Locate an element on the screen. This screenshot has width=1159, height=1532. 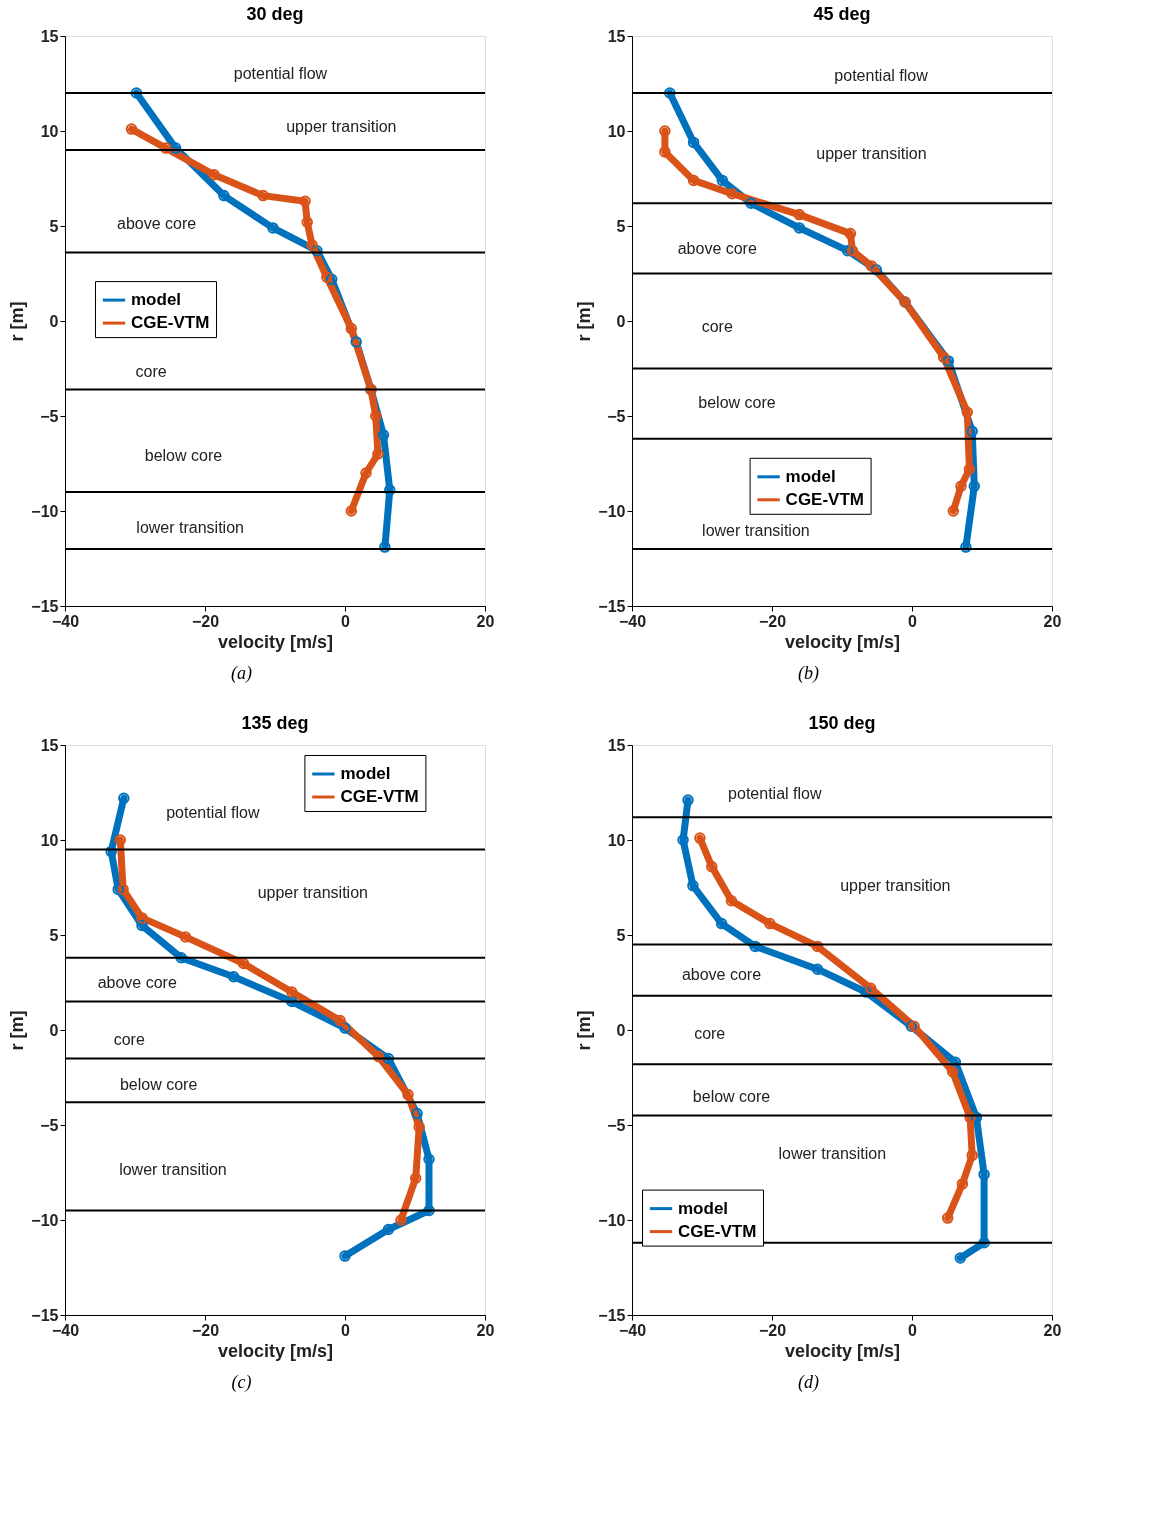
chart-title: 135 deg is located at coordinates (275, 723).